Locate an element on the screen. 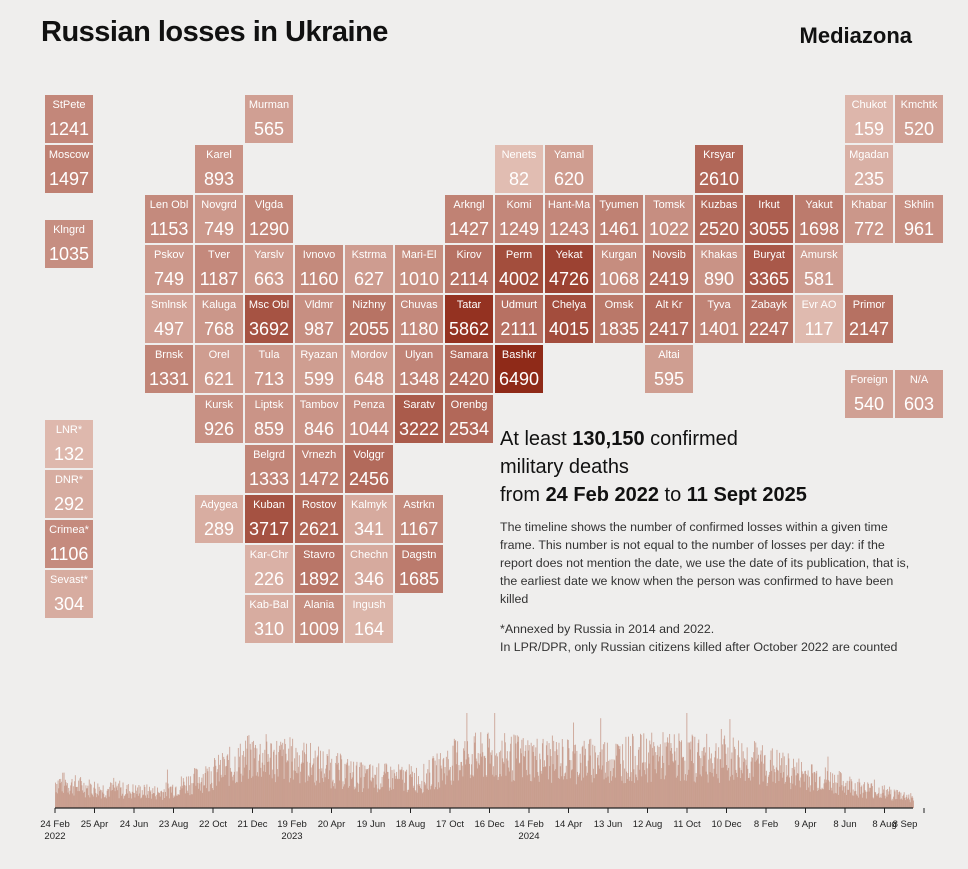 Image resolution: width=968 pixels, height=869 pixels. region-tile-kurgan: Kurgan 1068 is located at coordinates (619, 269).